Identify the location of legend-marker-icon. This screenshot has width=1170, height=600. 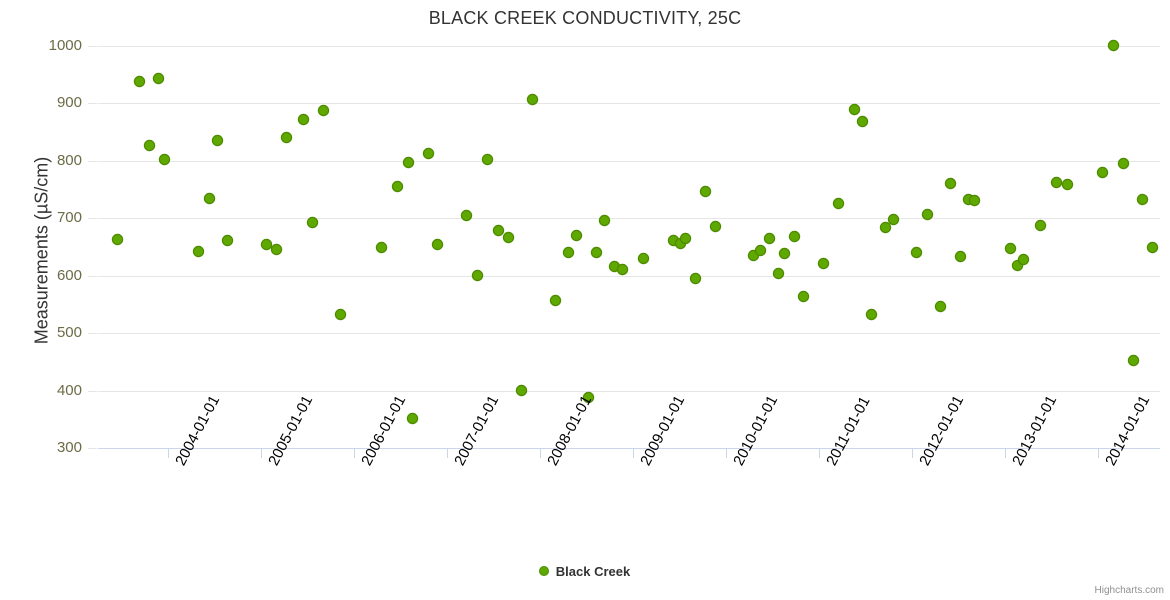
(543, 570).